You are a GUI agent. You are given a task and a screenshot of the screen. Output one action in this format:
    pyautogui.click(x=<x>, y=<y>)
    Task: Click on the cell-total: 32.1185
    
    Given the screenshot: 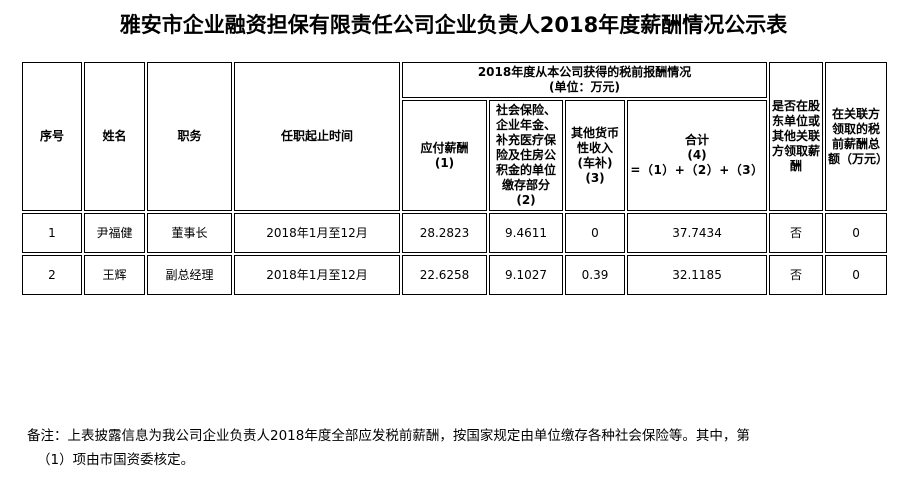 What is the action you would take?
    pyautogui.click(x=697, y=275)
    